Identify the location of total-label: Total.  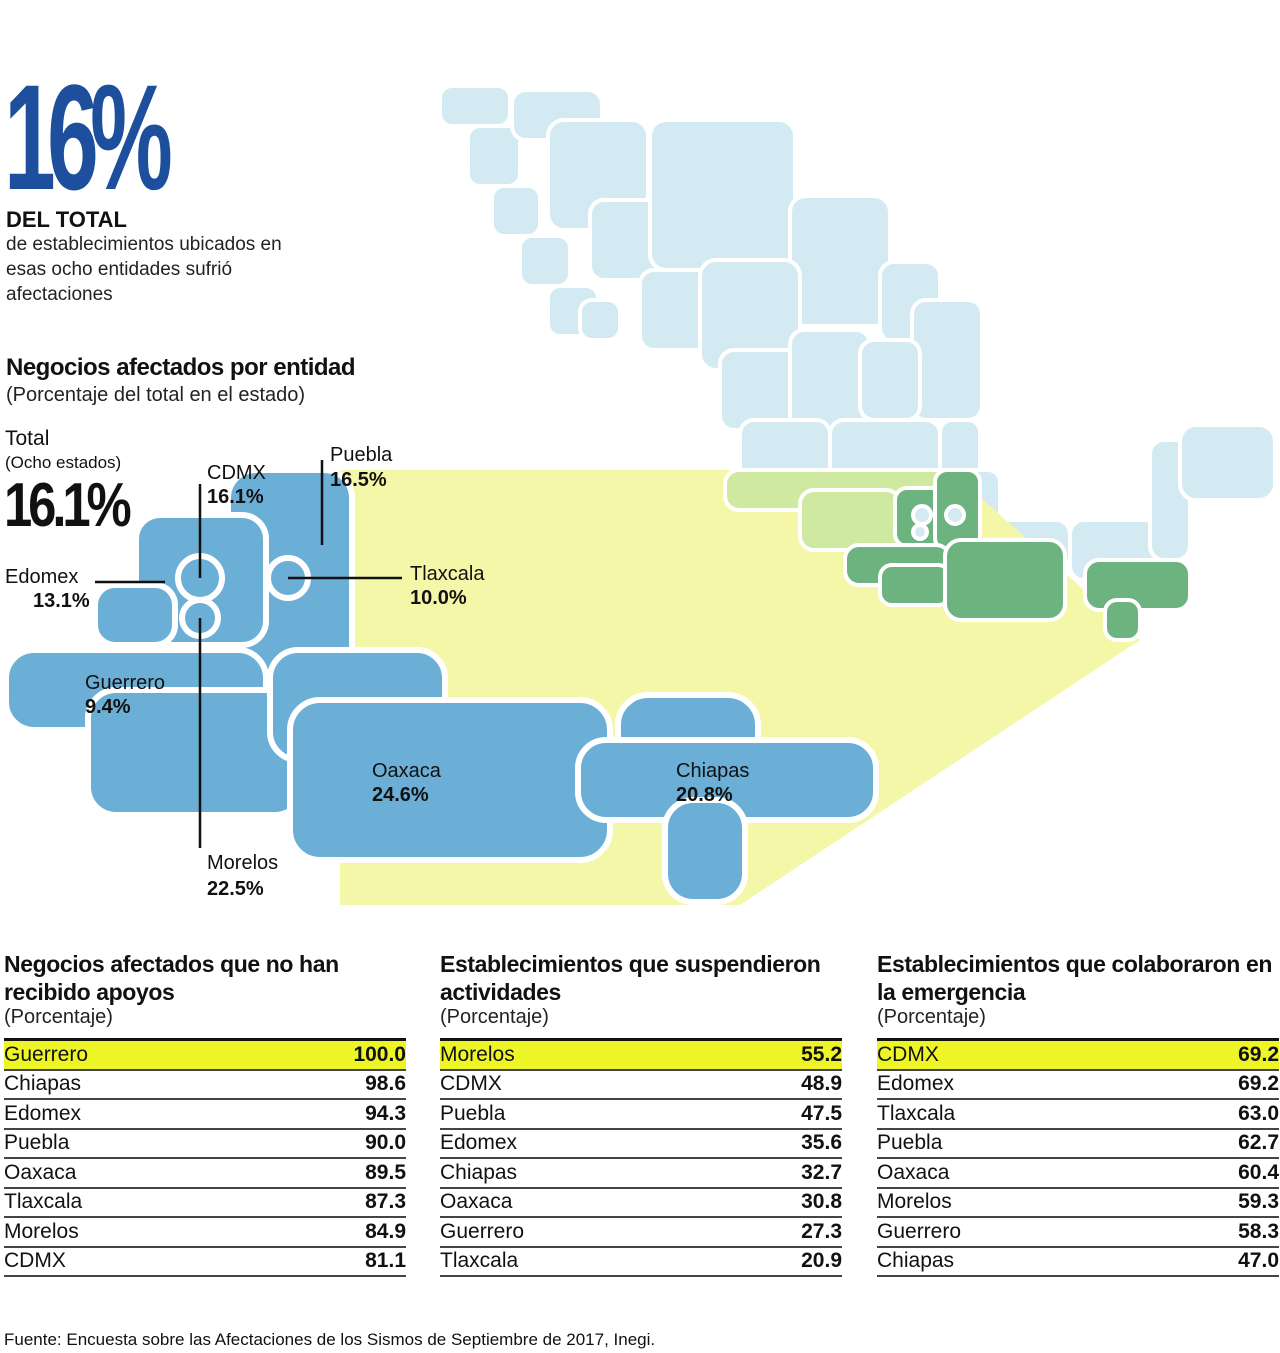
(27, 438).